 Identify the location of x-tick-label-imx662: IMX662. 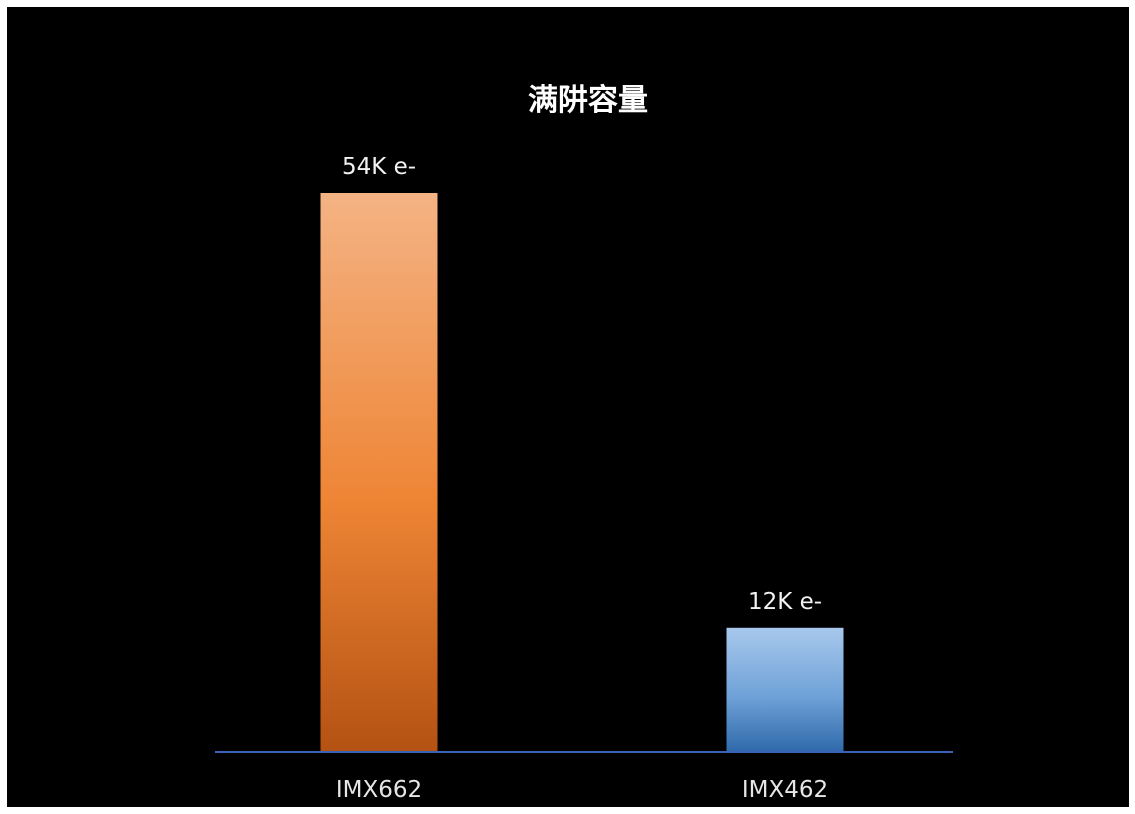
(379, 790).